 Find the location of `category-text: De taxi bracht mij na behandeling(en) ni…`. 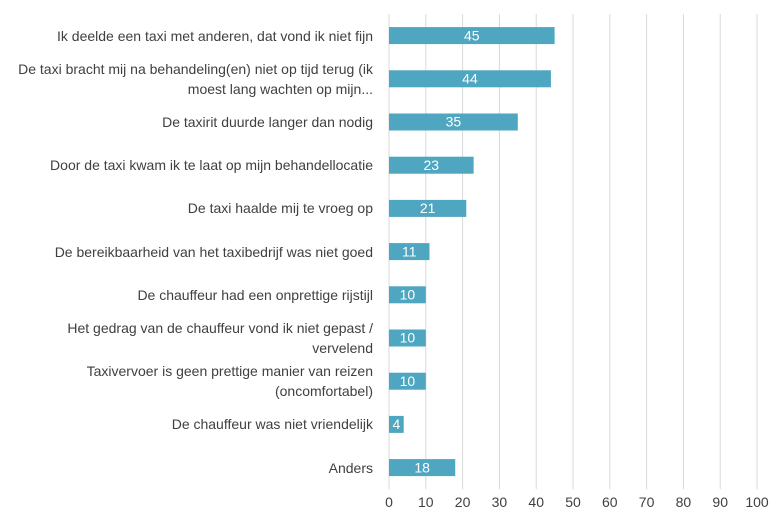

category-text: De taxi bracht mij na behandeling(en) ni… is located at coordinates (195, 78).